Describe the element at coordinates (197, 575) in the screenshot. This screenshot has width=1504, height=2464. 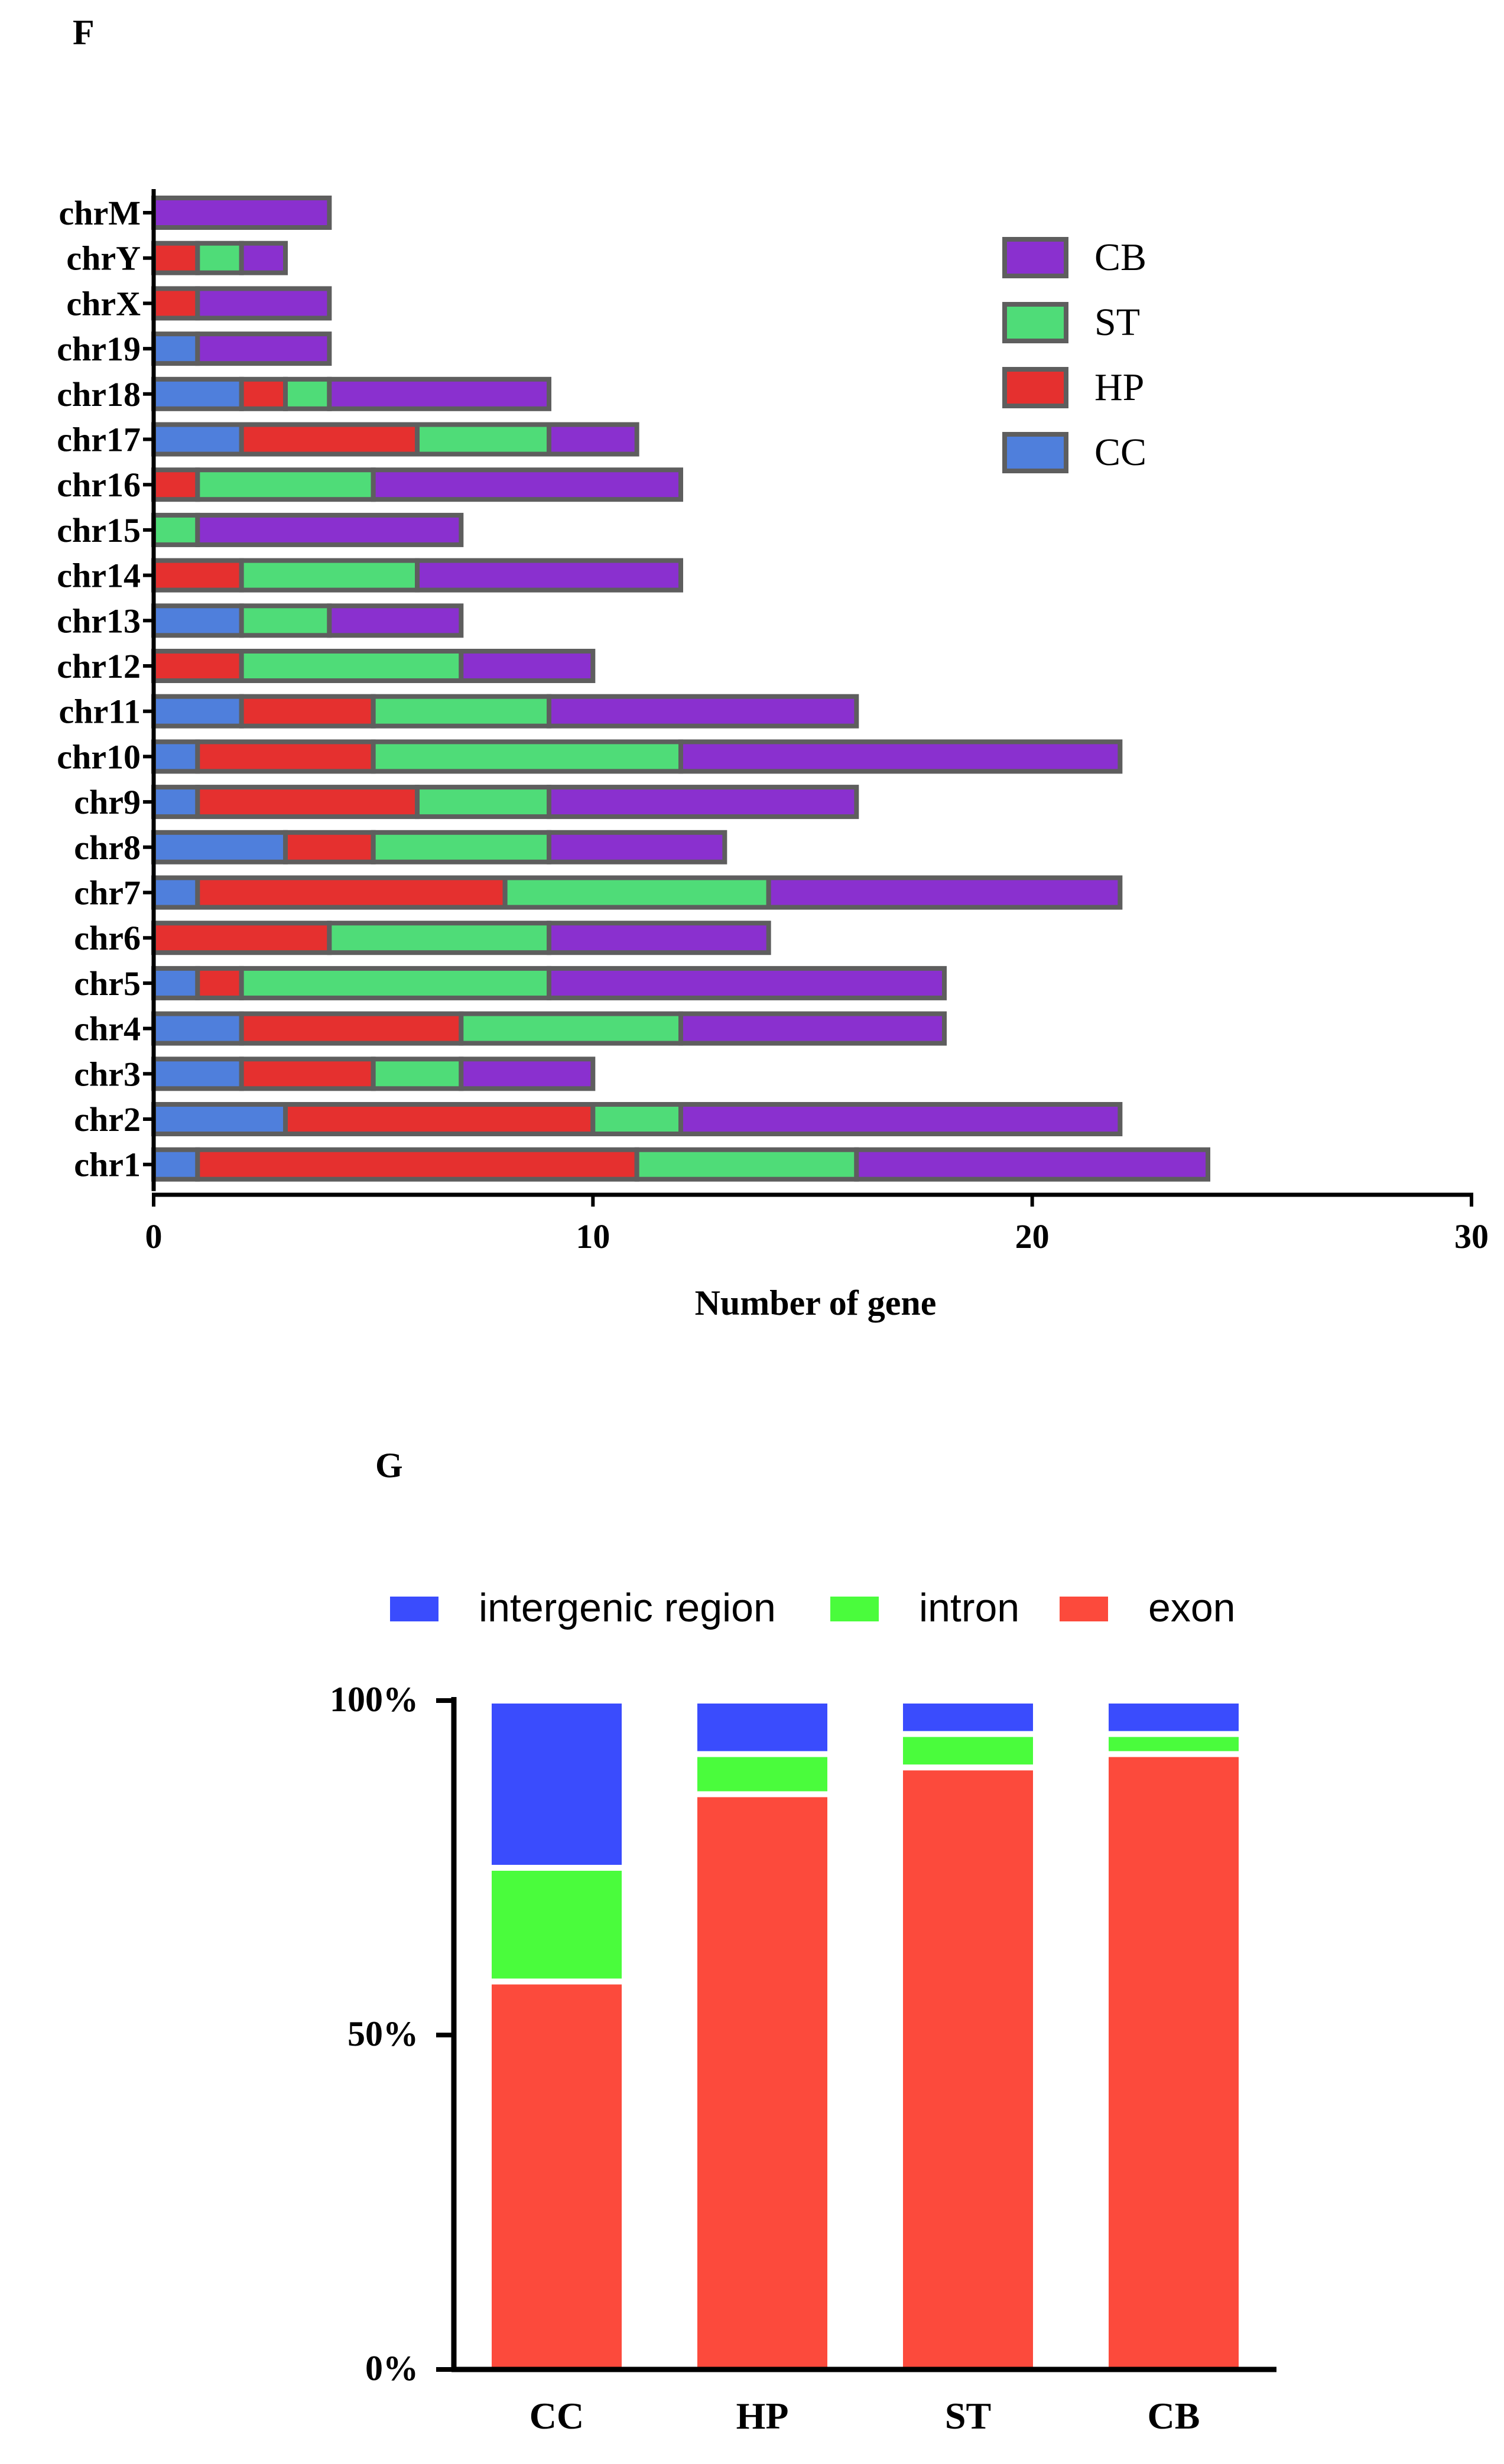
I see `bar-chr14-HP` at that location.